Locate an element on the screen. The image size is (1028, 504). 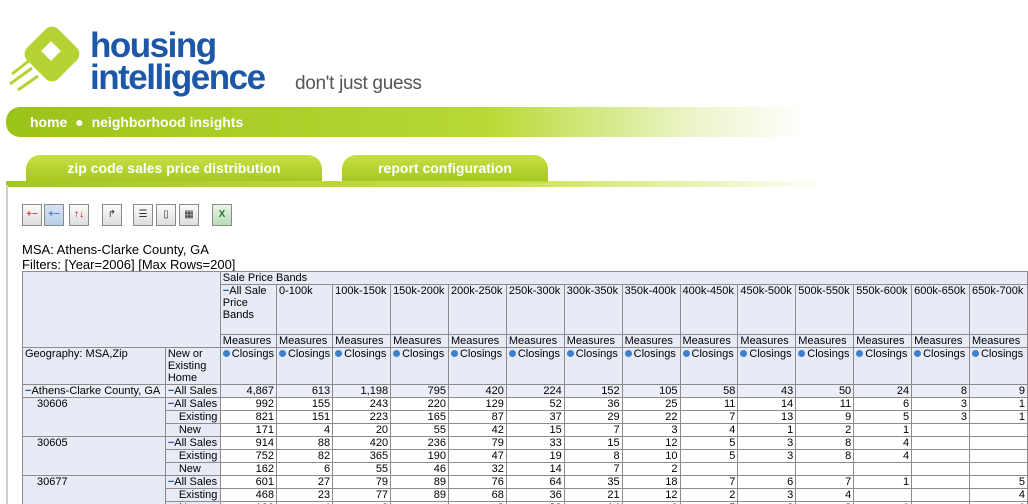
value-cell: 6 is located at coordinates (304, 469).